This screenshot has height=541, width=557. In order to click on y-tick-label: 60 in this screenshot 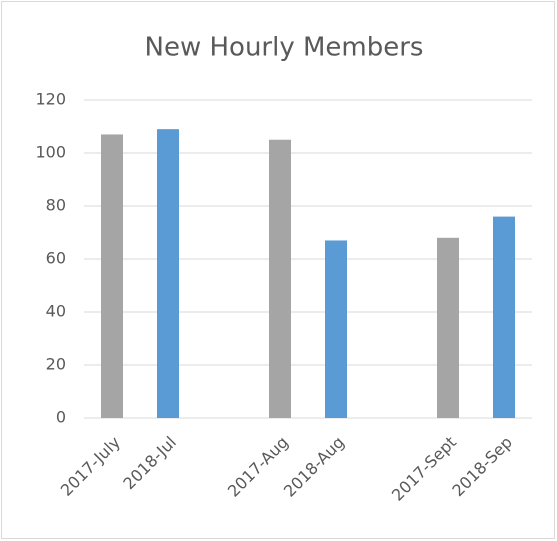, I will do `click(56, 258)`.